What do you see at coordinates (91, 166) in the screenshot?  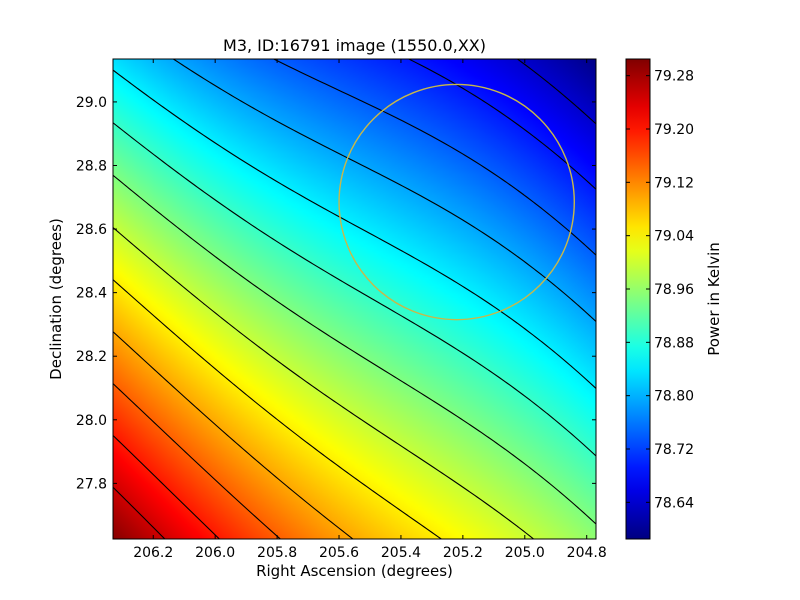 I see `y-tick-label: 28.8` at bounding box center [91, 166].